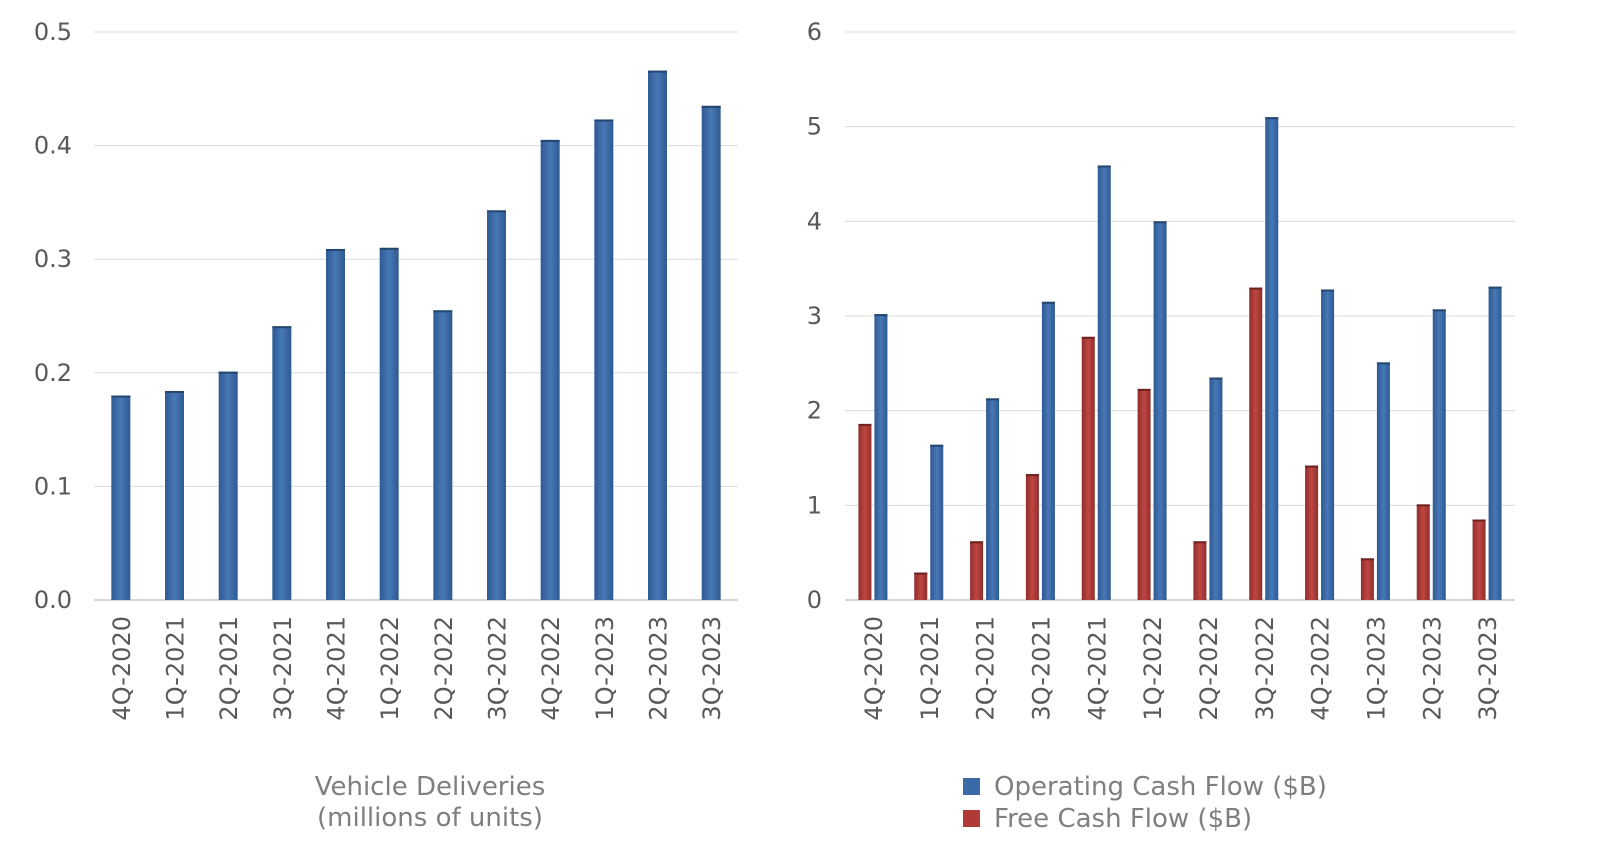 This screenshot has width=1607, height=862. Describe the element at coordinates (814, 221) in the screenshot. I see `right-y-tick-label: 4` at that location.